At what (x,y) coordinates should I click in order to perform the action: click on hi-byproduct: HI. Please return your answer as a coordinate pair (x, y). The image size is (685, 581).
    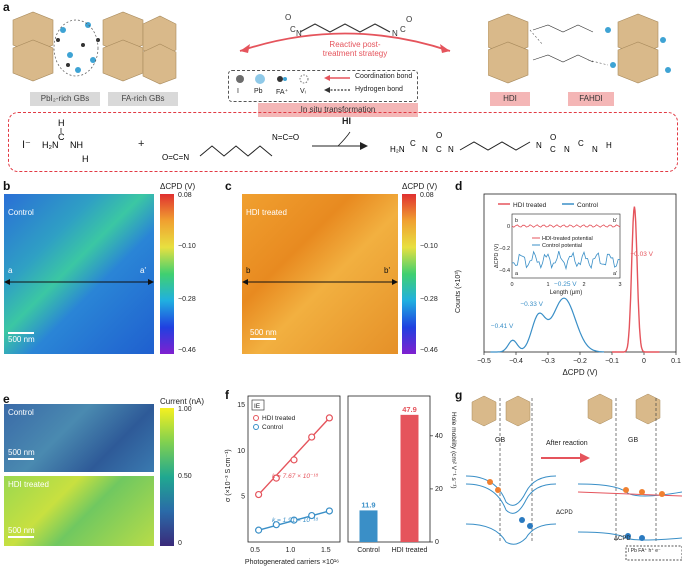
    Looking at the image, I should click on (346, 121).